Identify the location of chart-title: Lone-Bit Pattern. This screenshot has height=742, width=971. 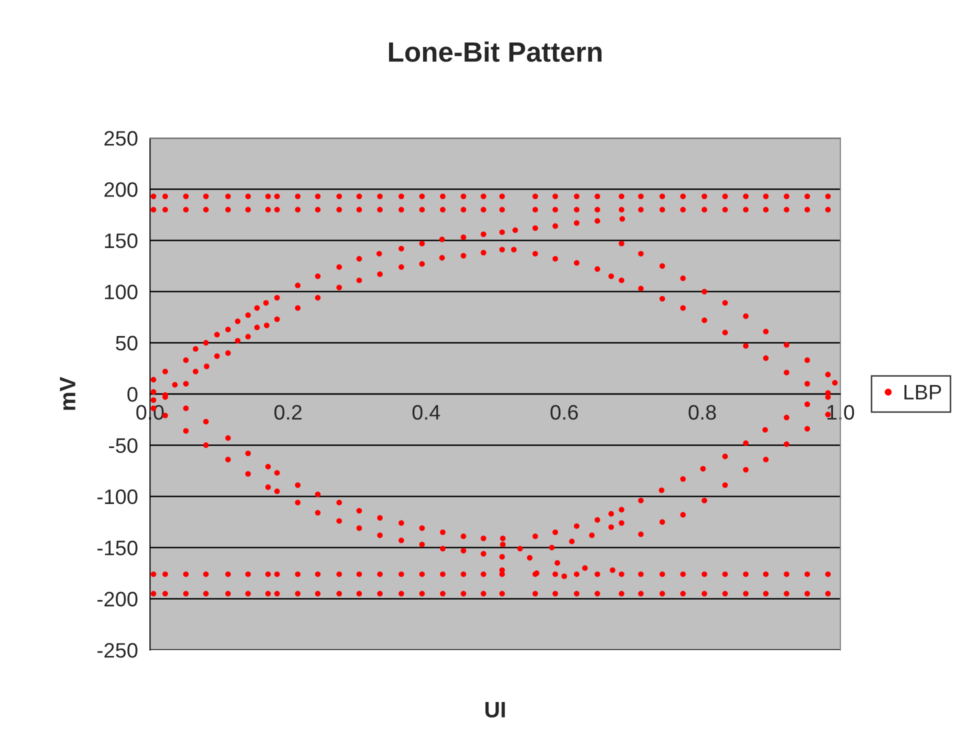
(495, 51).